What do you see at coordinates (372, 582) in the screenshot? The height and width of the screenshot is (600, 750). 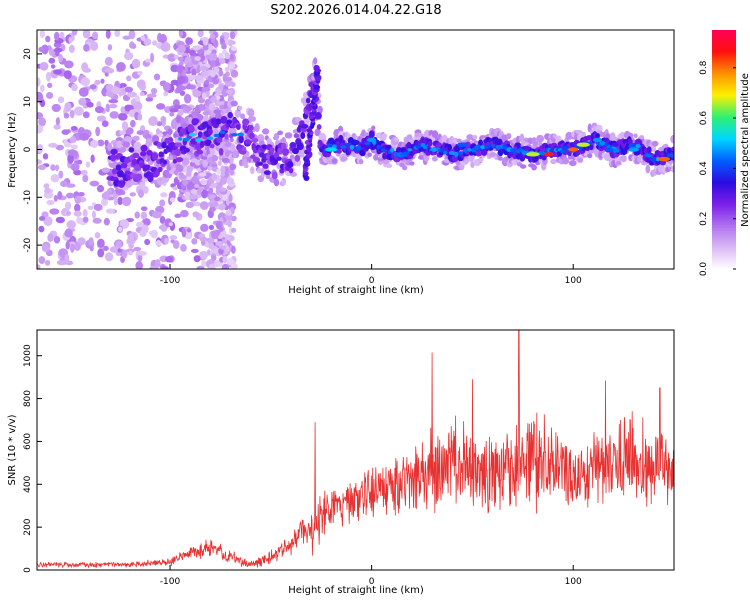 I see `snr-xtick-label: 0` at bounding box center [372, 582].